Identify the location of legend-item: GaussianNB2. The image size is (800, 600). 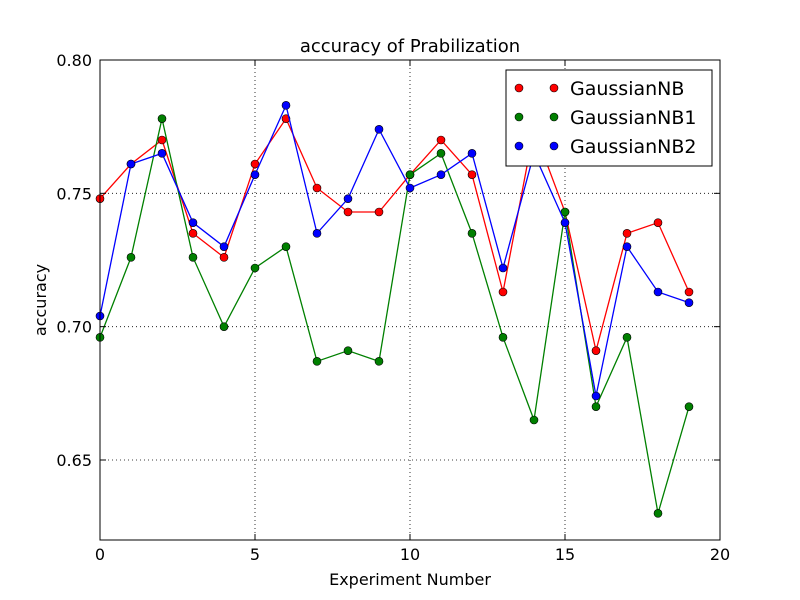
(605, 147).